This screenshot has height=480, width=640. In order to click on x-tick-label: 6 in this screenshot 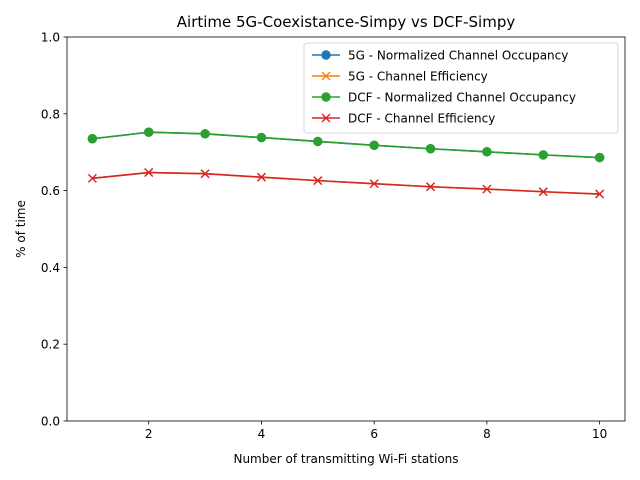, I will do `click(374, 434)`.